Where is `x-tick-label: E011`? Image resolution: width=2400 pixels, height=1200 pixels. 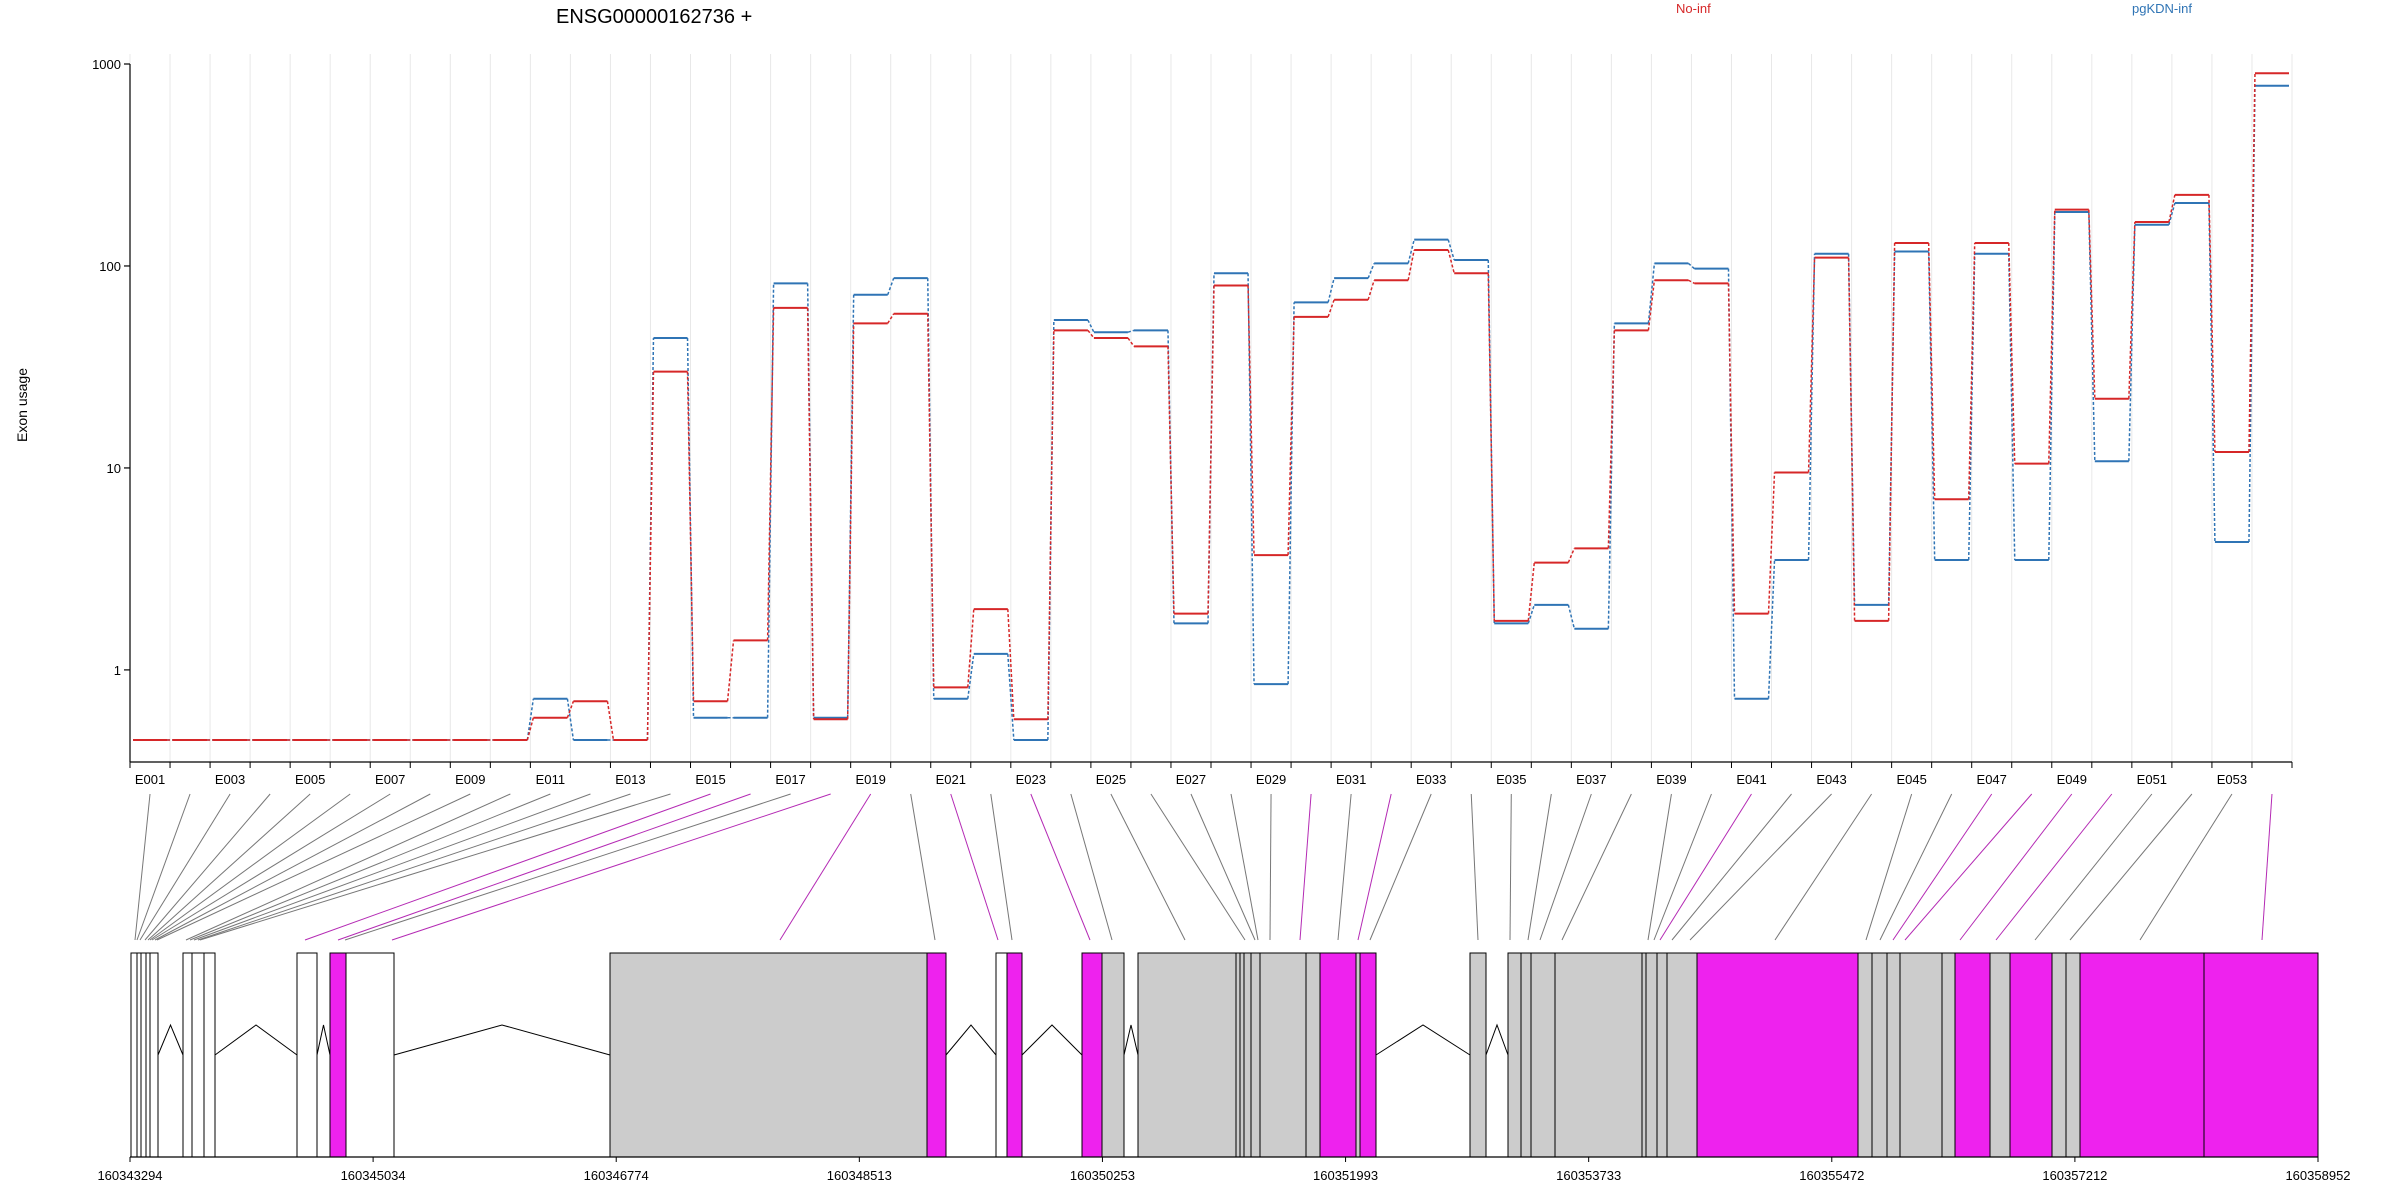 x-tick-label: E011 is located at coordinates (550, 779).